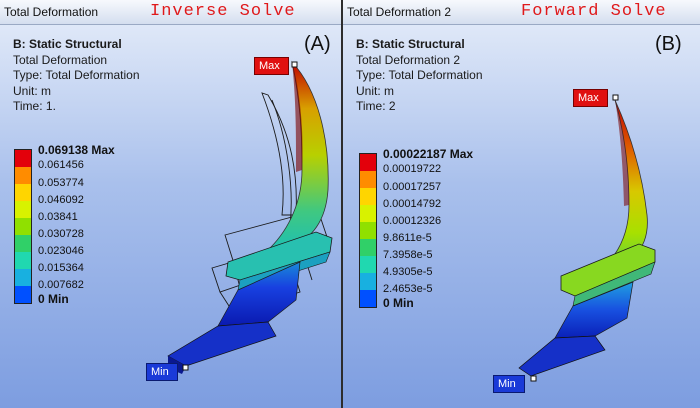  Describe the element at coordinates (61, 251) in the screenshot. I see `legend-label: 0.023046` at that location.